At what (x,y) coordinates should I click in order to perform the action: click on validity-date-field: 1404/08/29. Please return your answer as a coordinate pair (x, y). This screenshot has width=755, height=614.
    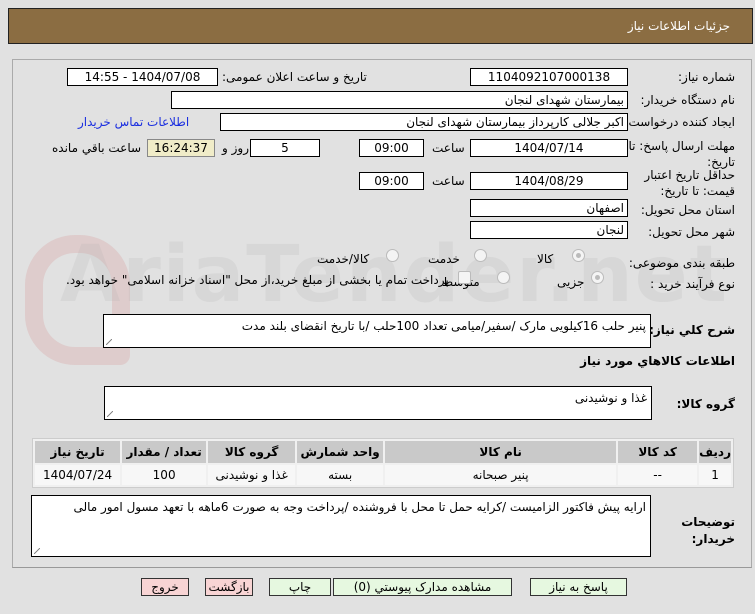
    Looking at the image, I should click on (549, 181).